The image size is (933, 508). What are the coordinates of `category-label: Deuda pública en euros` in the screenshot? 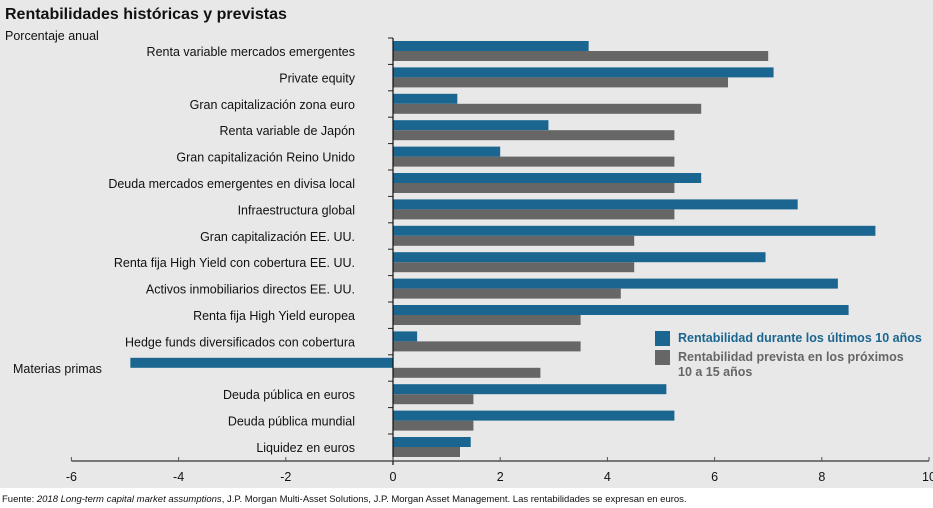 It's located at (289, 395).